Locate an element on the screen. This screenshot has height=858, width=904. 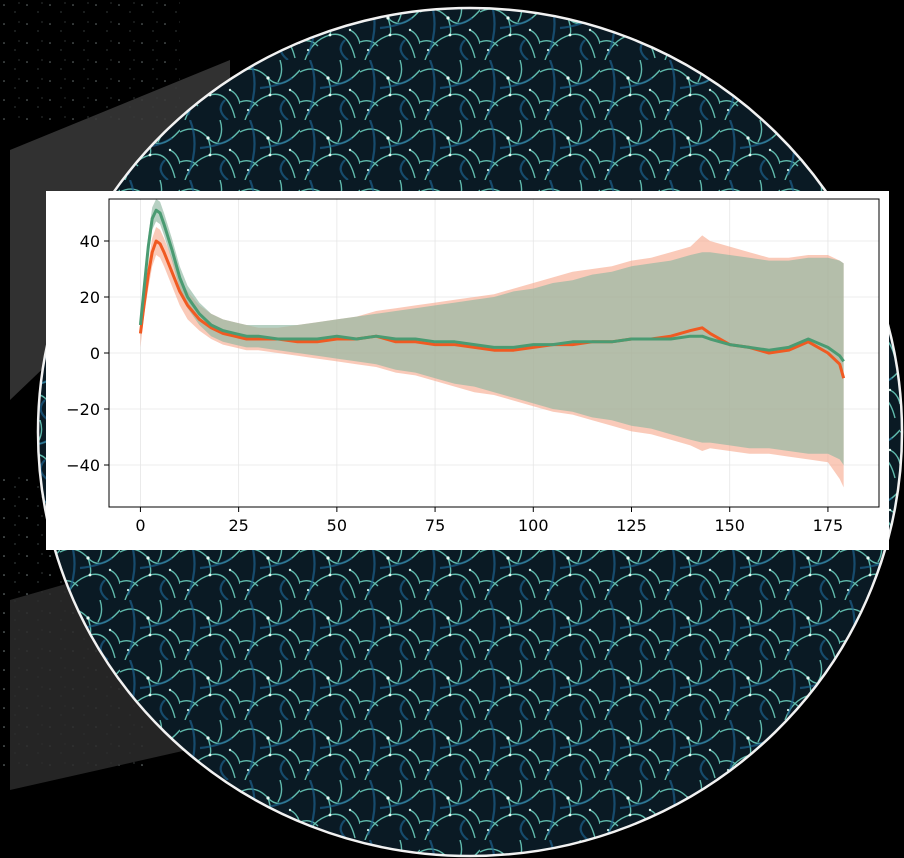
x-tick-label: 150 is located at coordinates (729, 525).